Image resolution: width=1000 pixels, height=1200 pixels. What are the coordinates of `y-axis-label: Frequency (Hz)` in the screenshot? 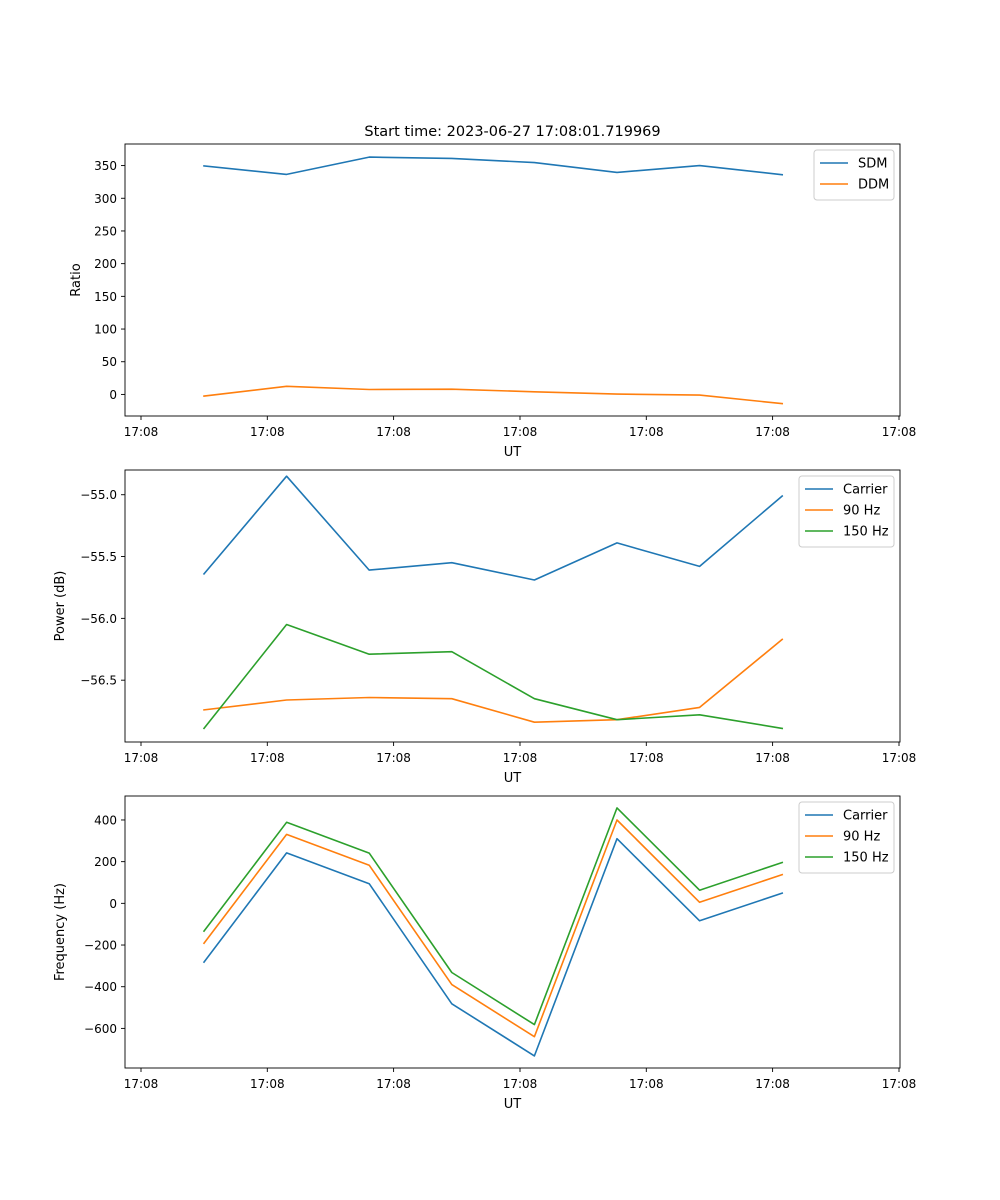 It's located at (60, 932).